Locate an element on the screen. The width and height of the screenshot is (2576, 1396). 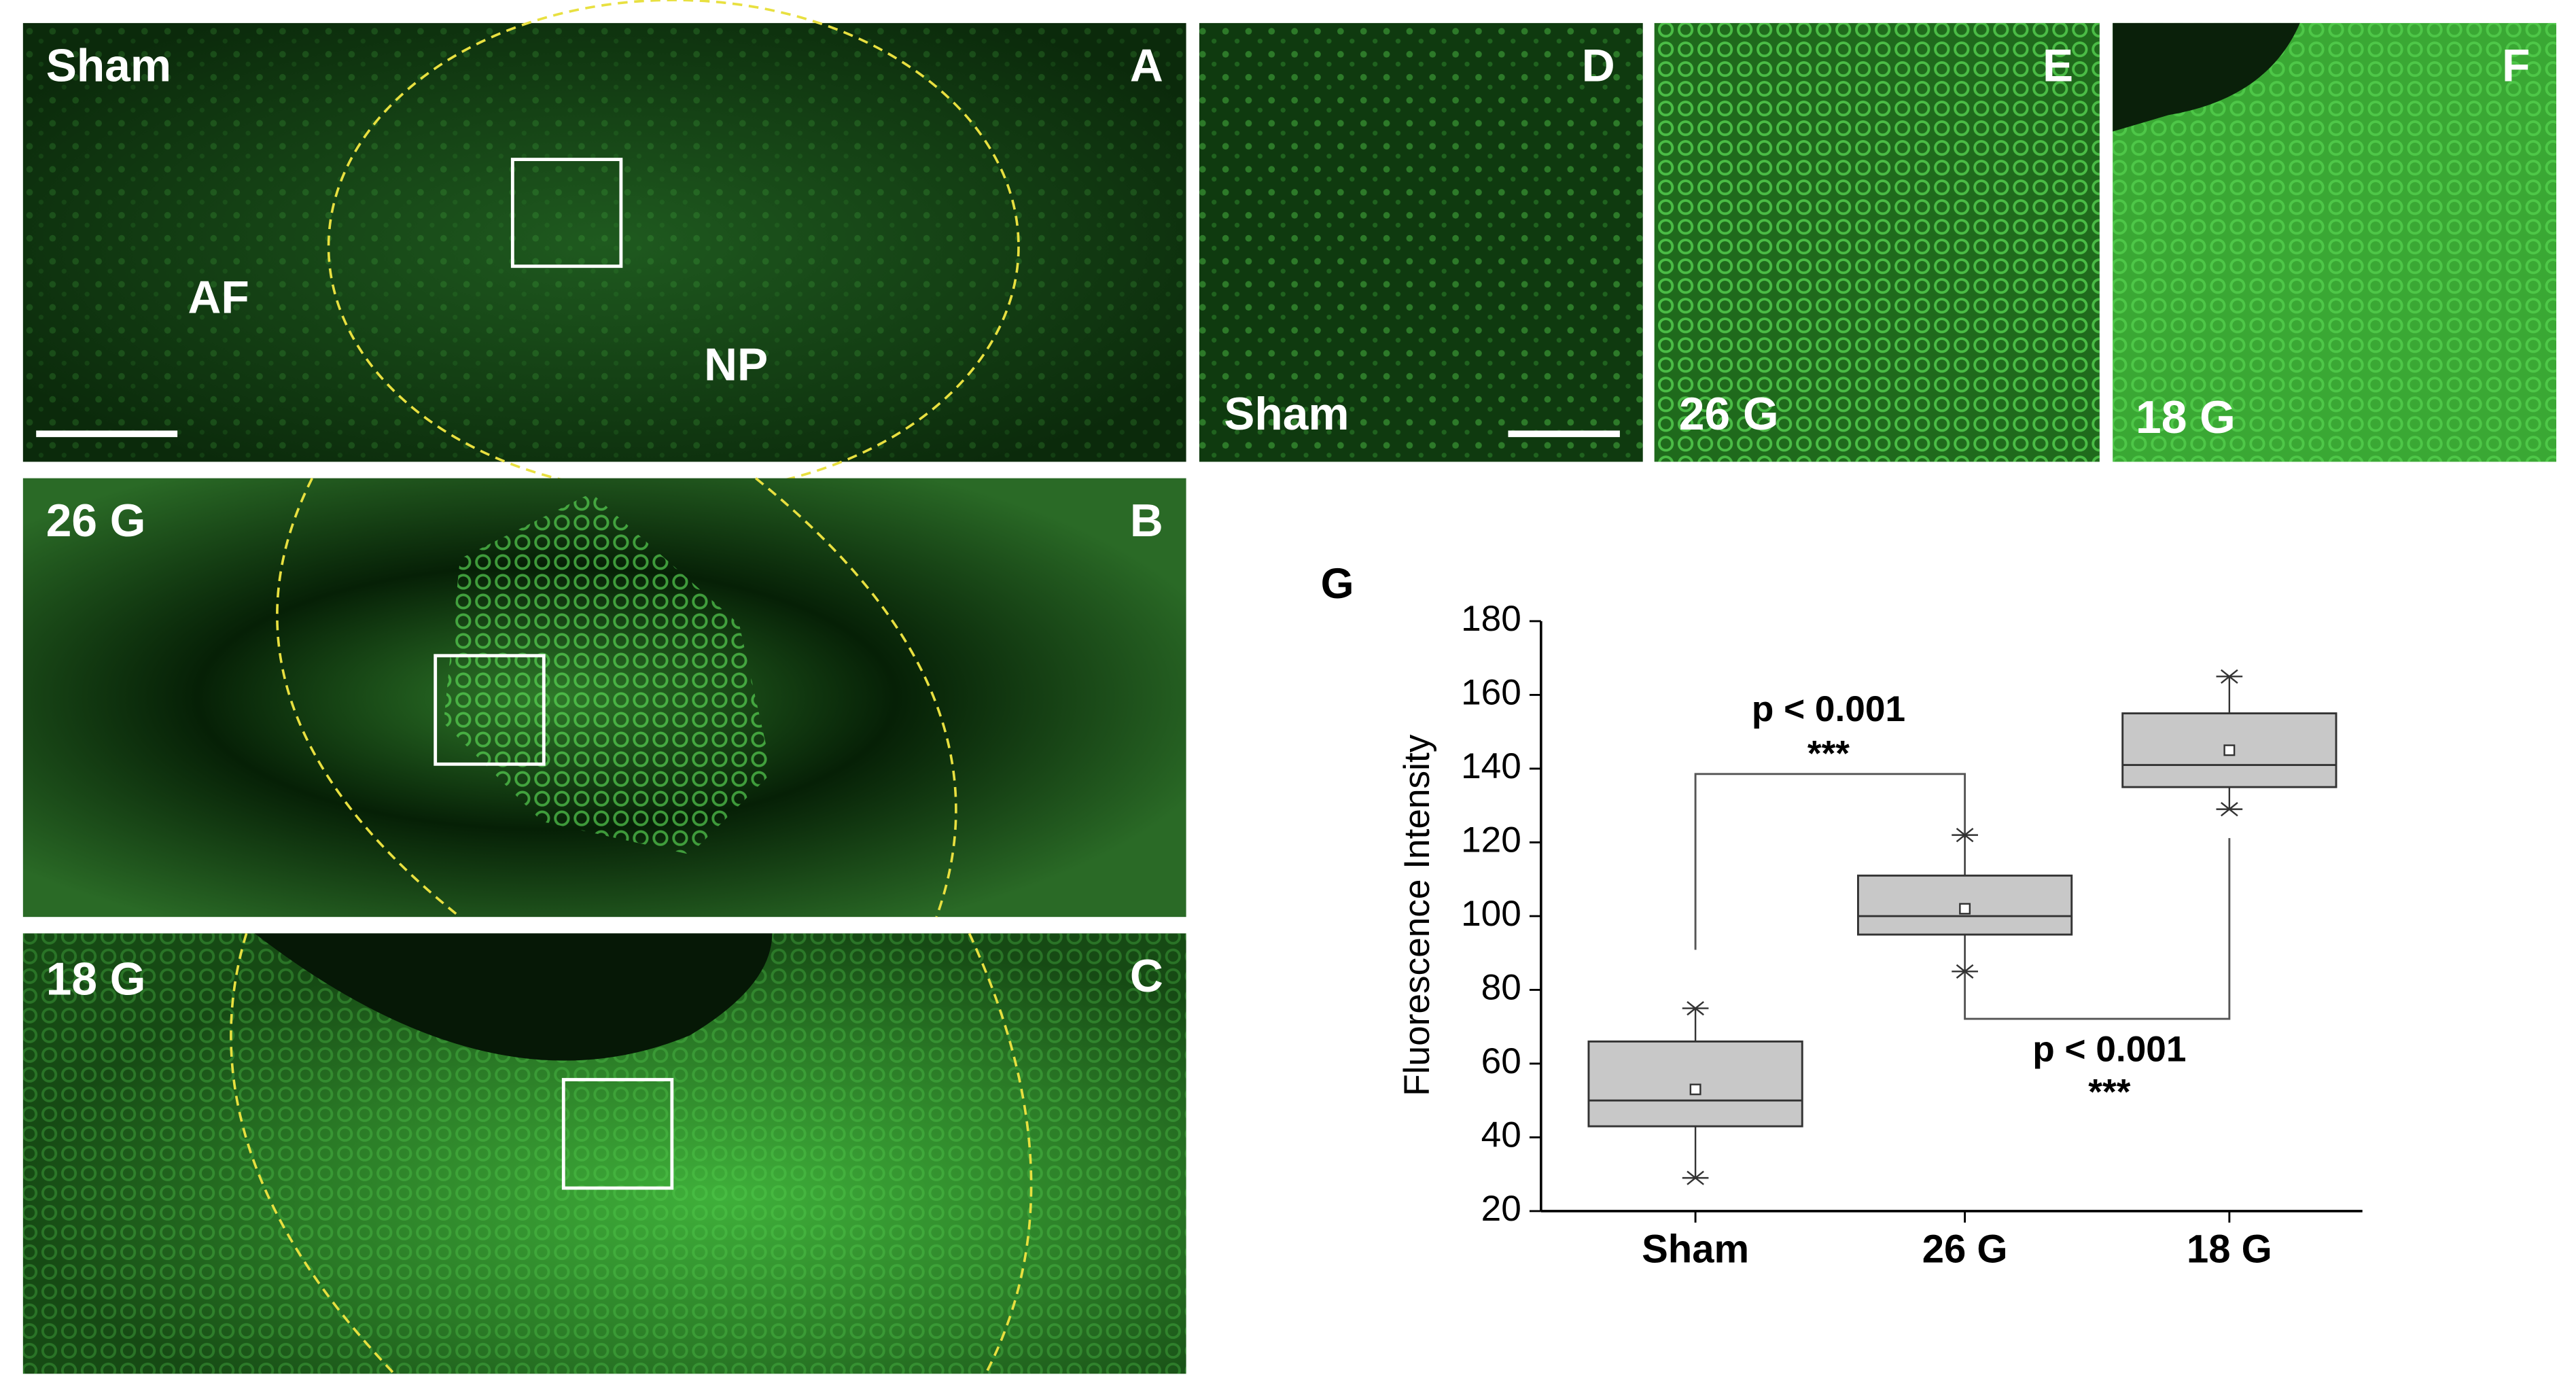
region-label: AF is located at coordinates (218, 298).